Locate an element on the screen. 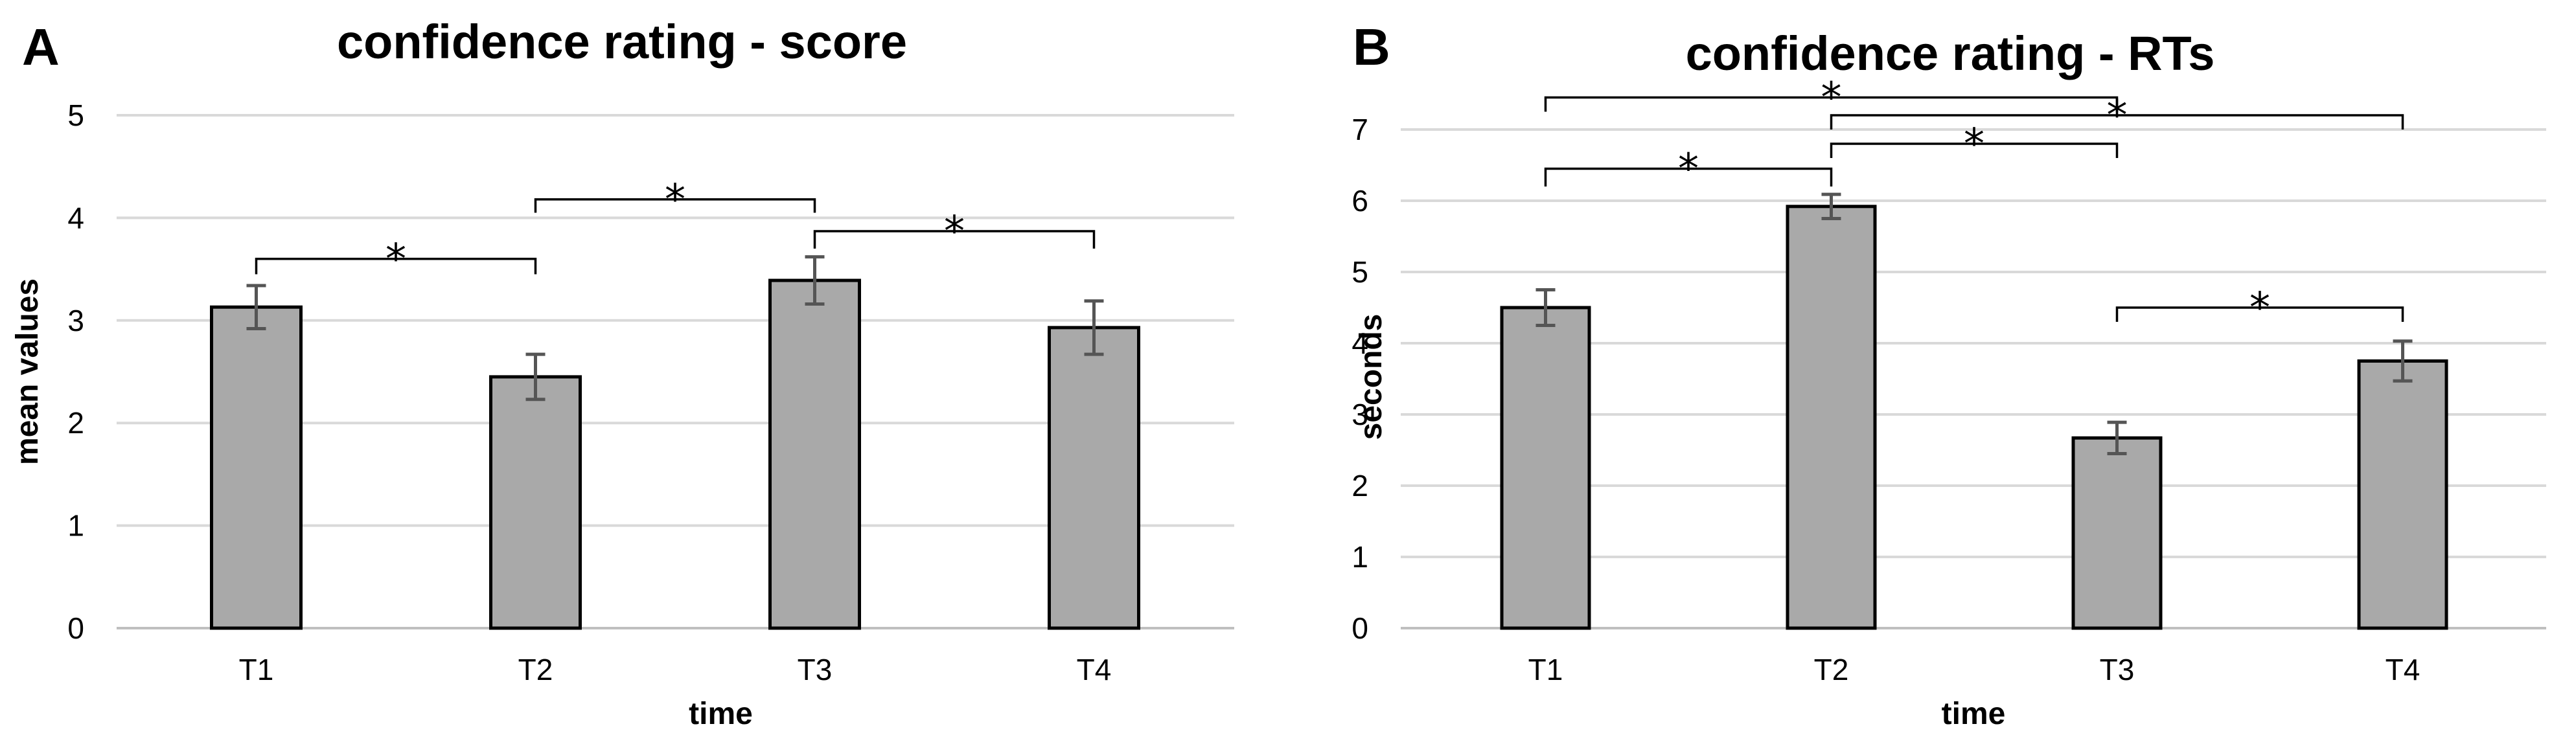  y-axis-label: seconds is located at coordinates (1371, 377).